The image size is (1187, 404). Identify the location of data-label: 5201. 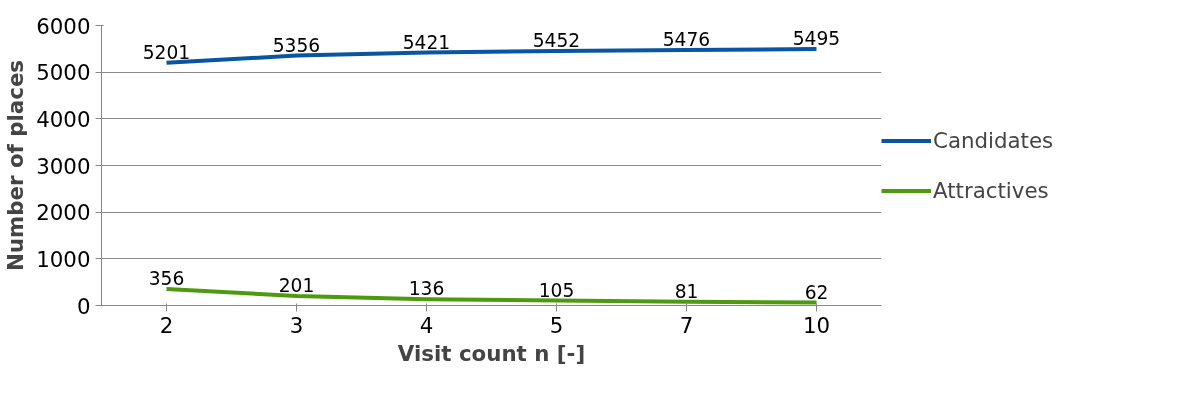
(166, 52).